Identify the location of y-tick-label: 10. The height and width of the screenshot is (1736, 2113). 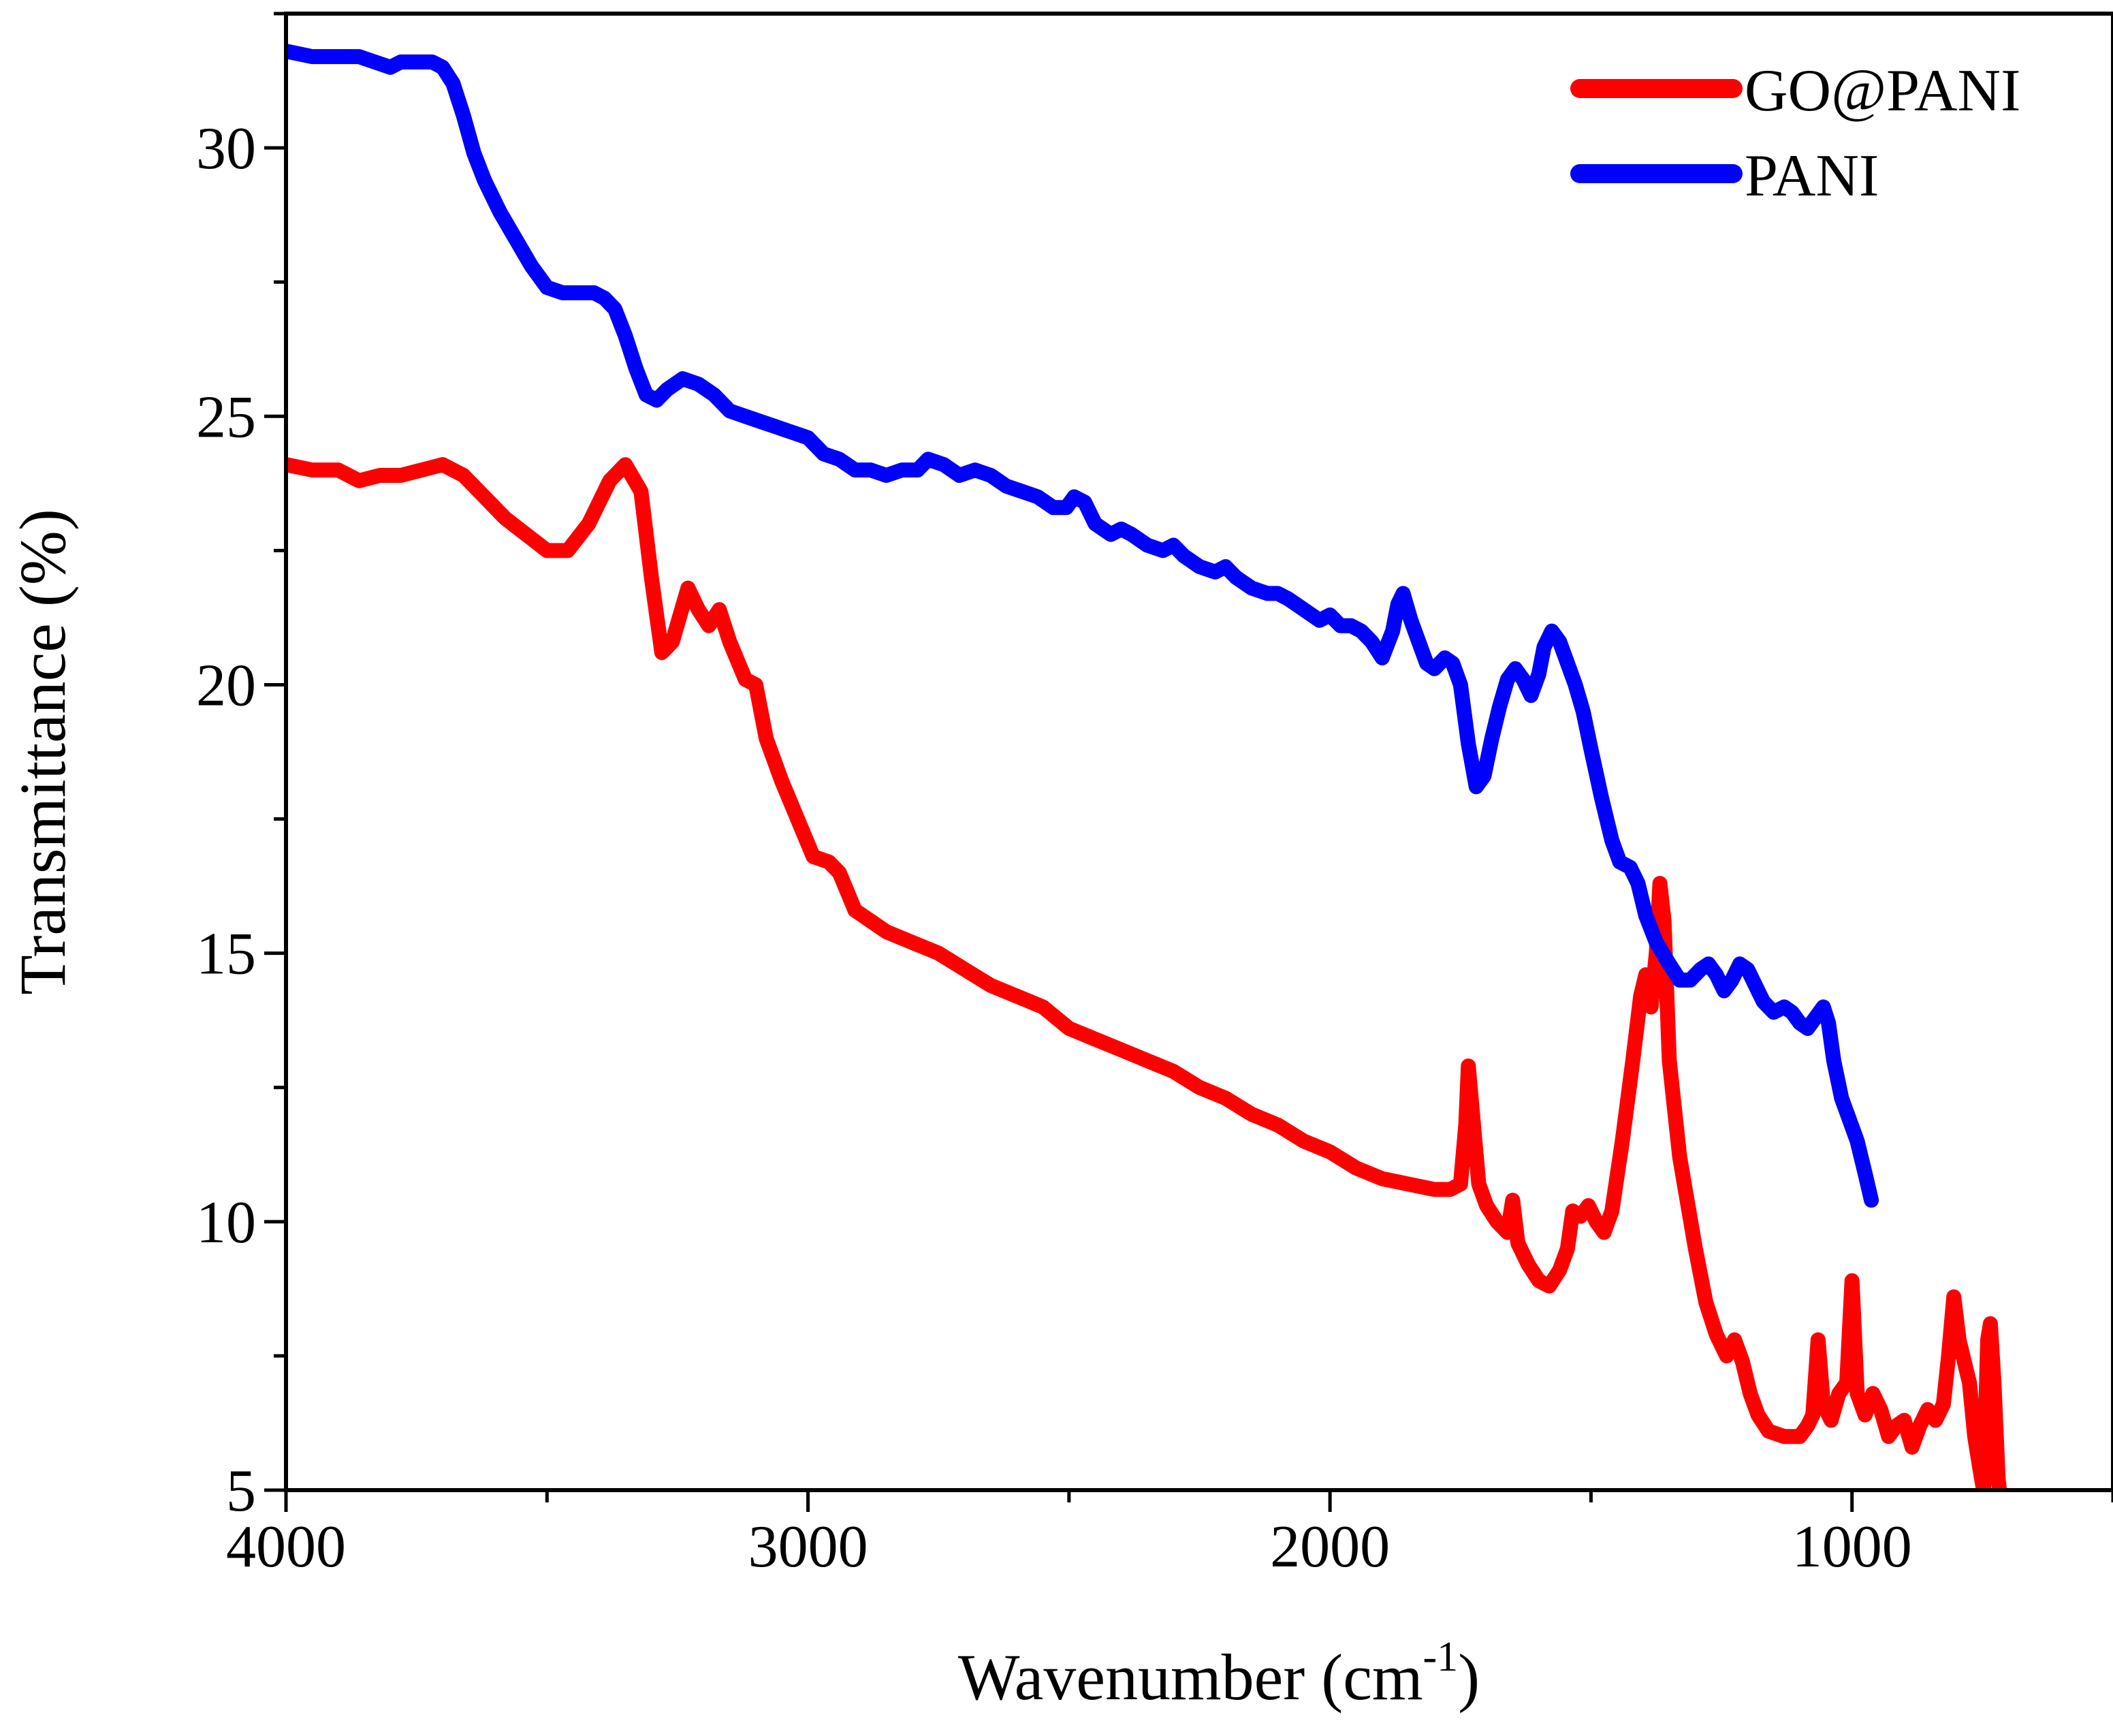
(226, 1223).